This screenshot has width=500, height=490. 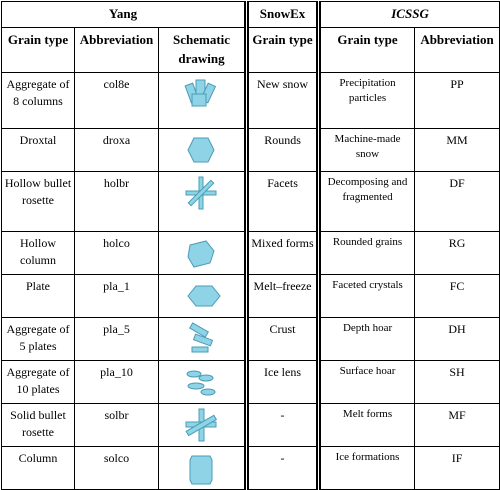 I want to click on table-cell: Decomposing and fragmented, so click(x=366, y=201).